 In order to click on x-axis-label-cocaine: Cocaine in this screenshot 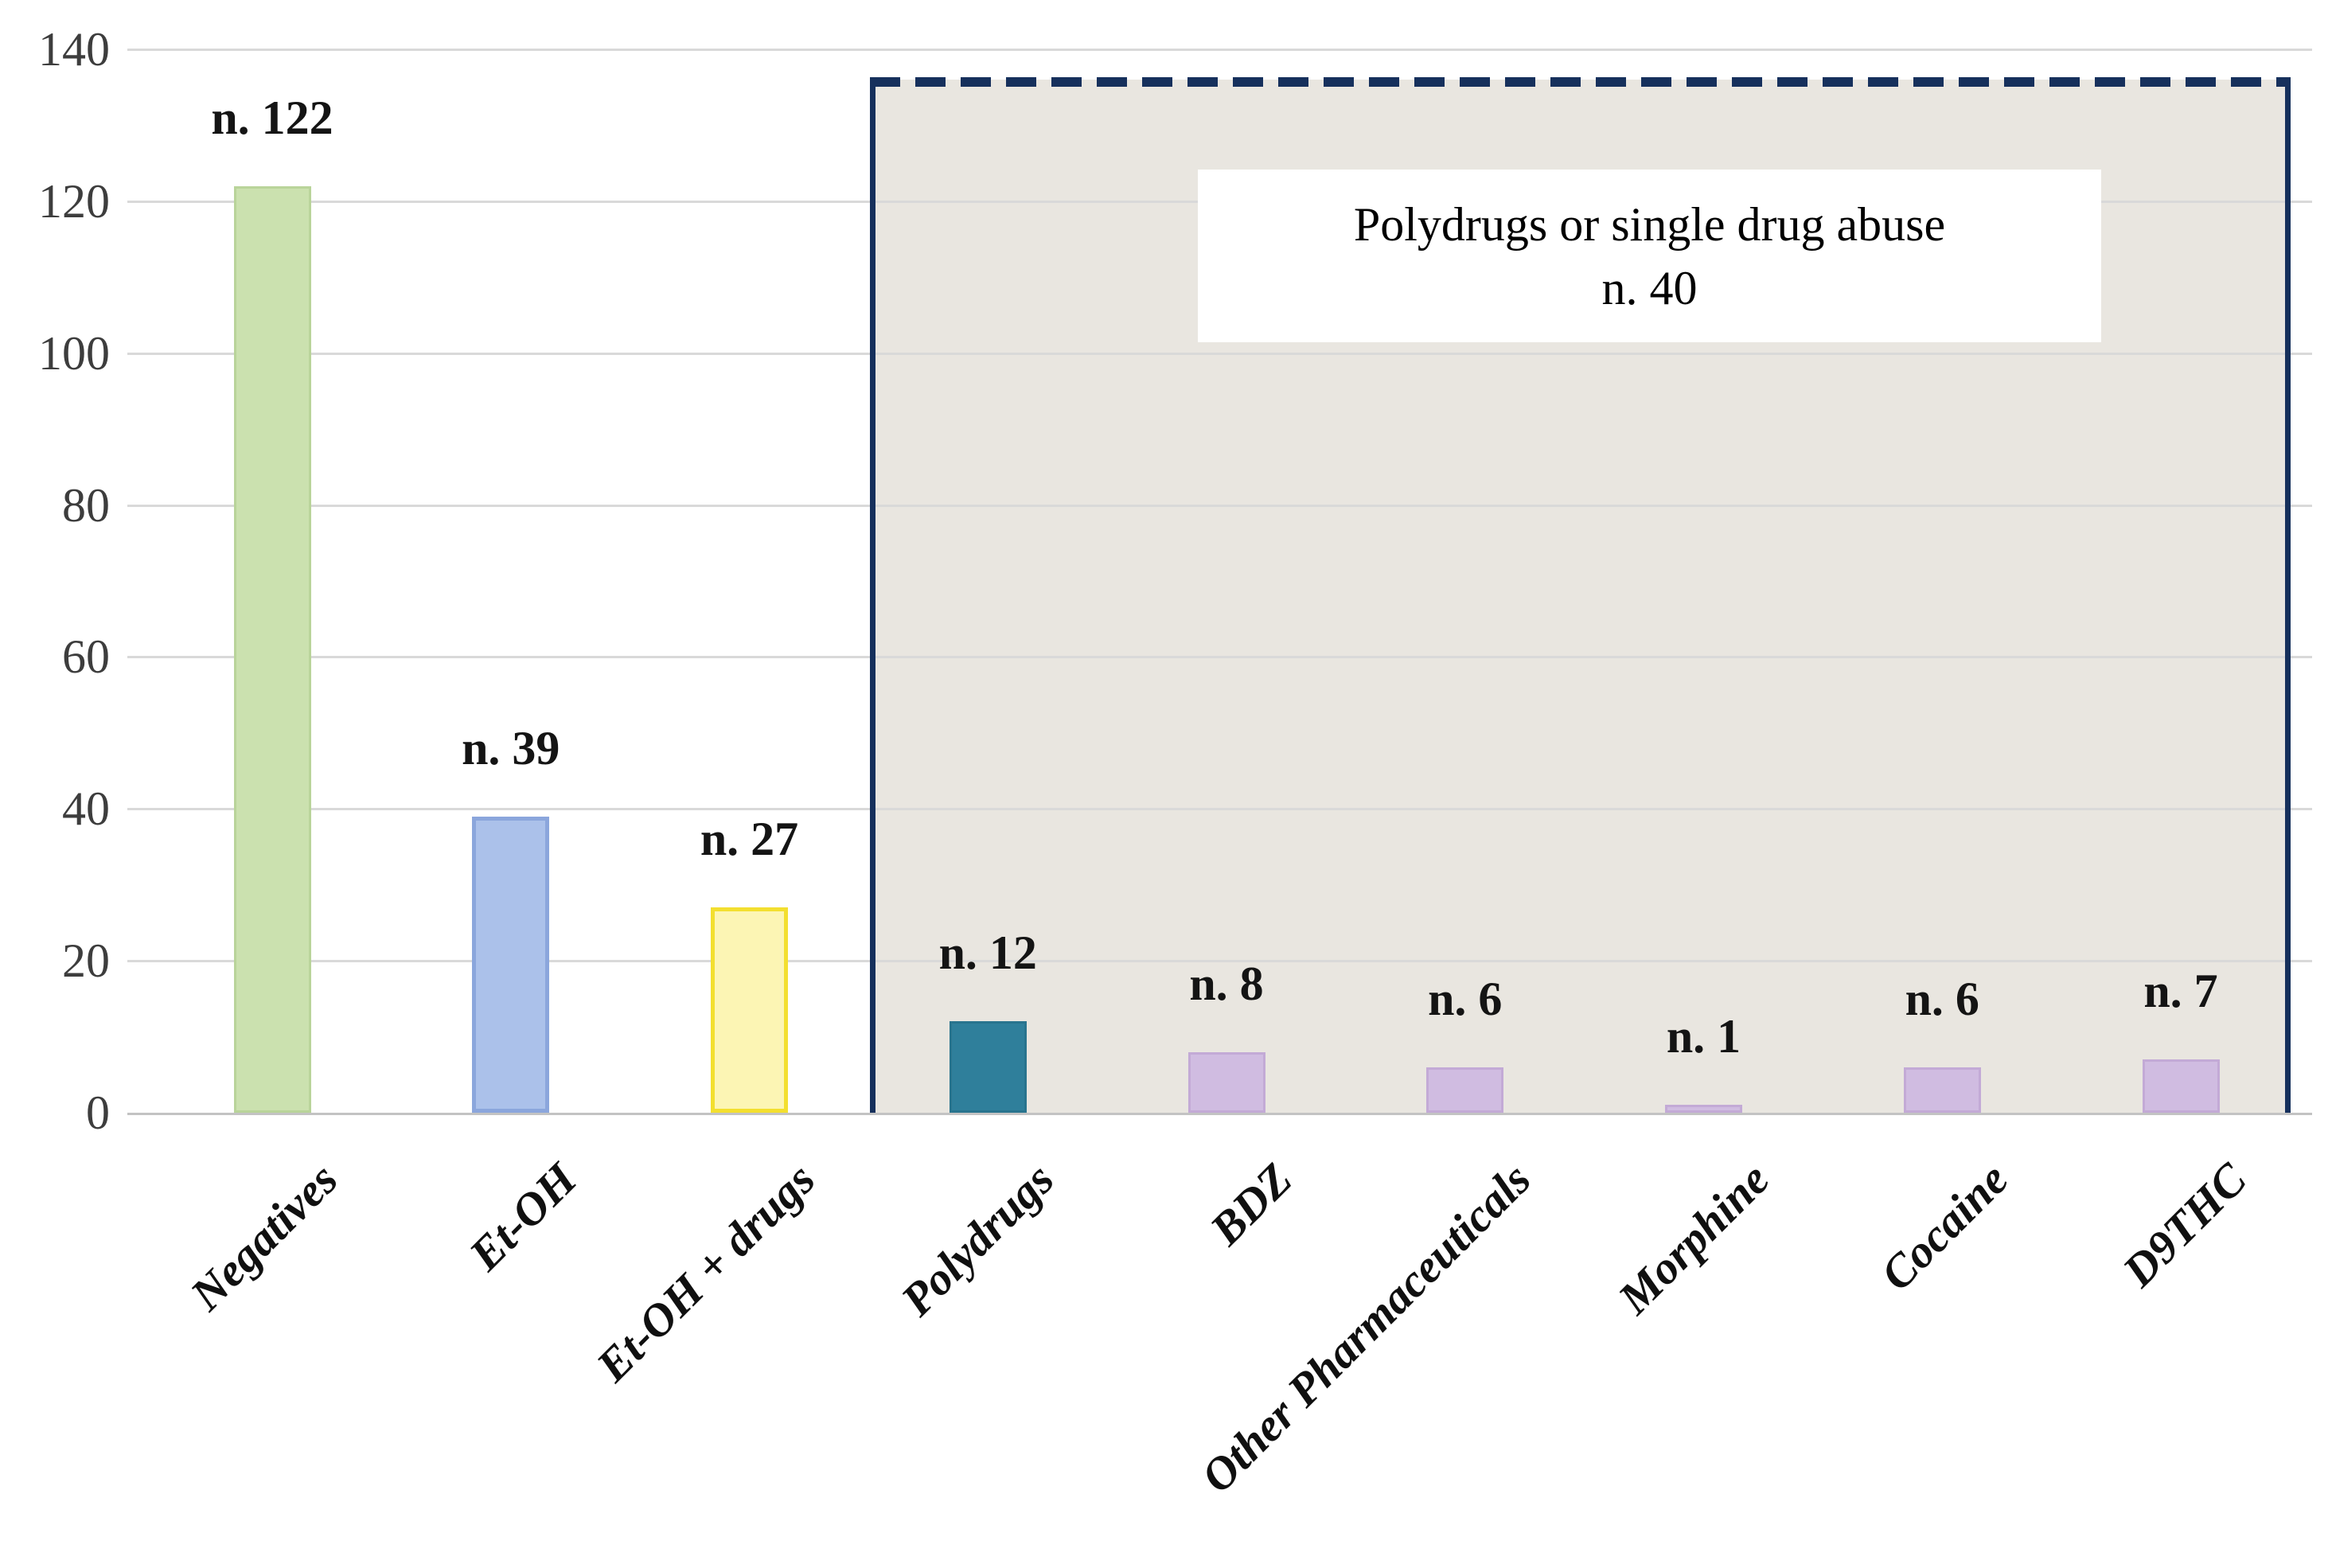, I will do `click(1944, 1227)`.